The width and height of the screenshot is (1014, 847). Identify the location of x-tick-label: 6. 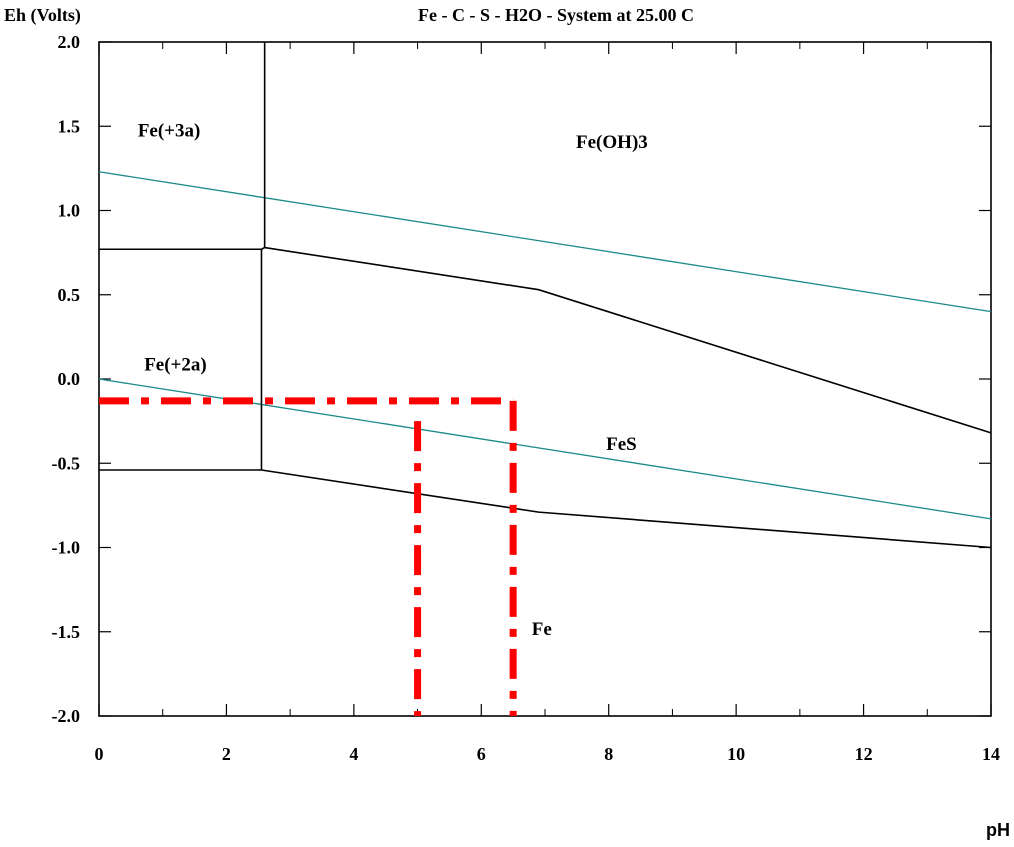
(481, 754).